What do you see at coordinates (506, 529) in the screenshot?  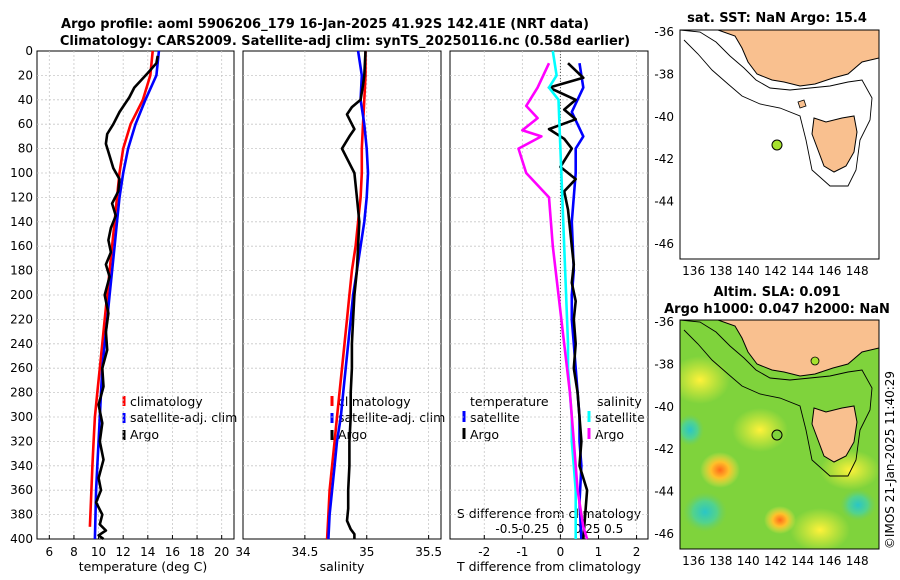 I see `s-tick-label: -0.5` at bounding box center [506, 529].